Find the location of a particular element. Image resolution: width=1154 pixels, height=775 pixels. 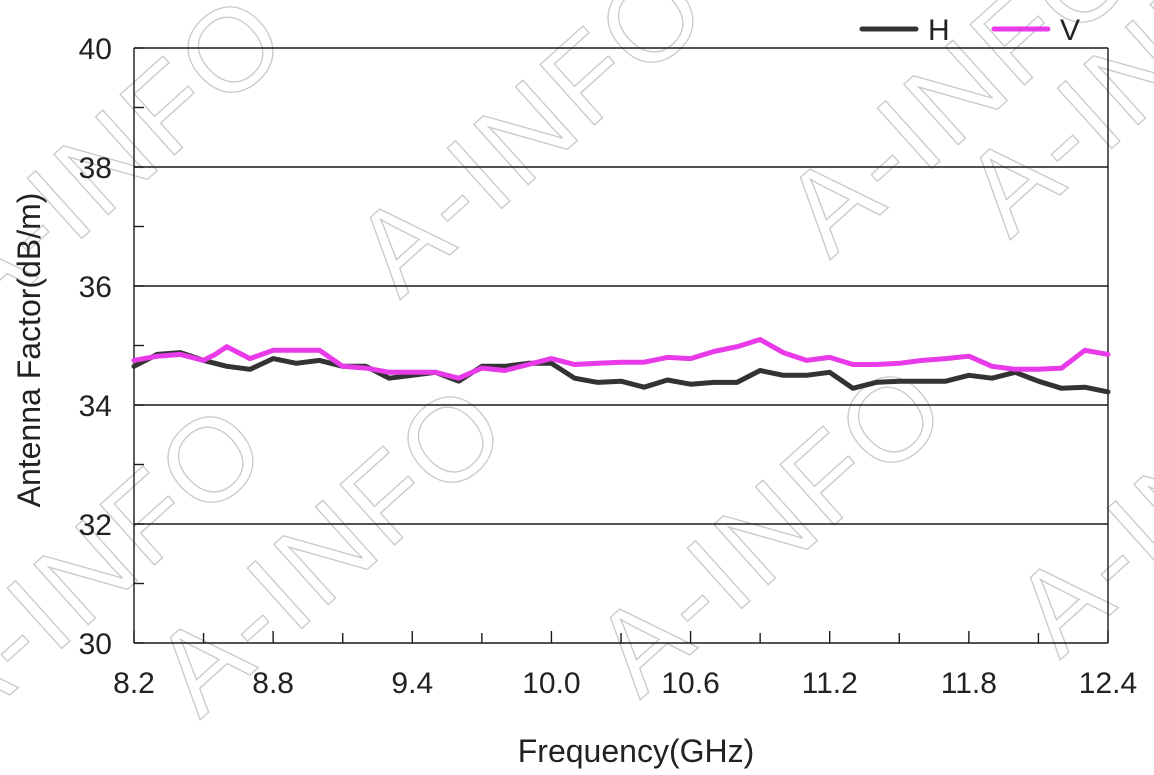

x-tick-label: 10.6 is located at coordinates (690, 683).